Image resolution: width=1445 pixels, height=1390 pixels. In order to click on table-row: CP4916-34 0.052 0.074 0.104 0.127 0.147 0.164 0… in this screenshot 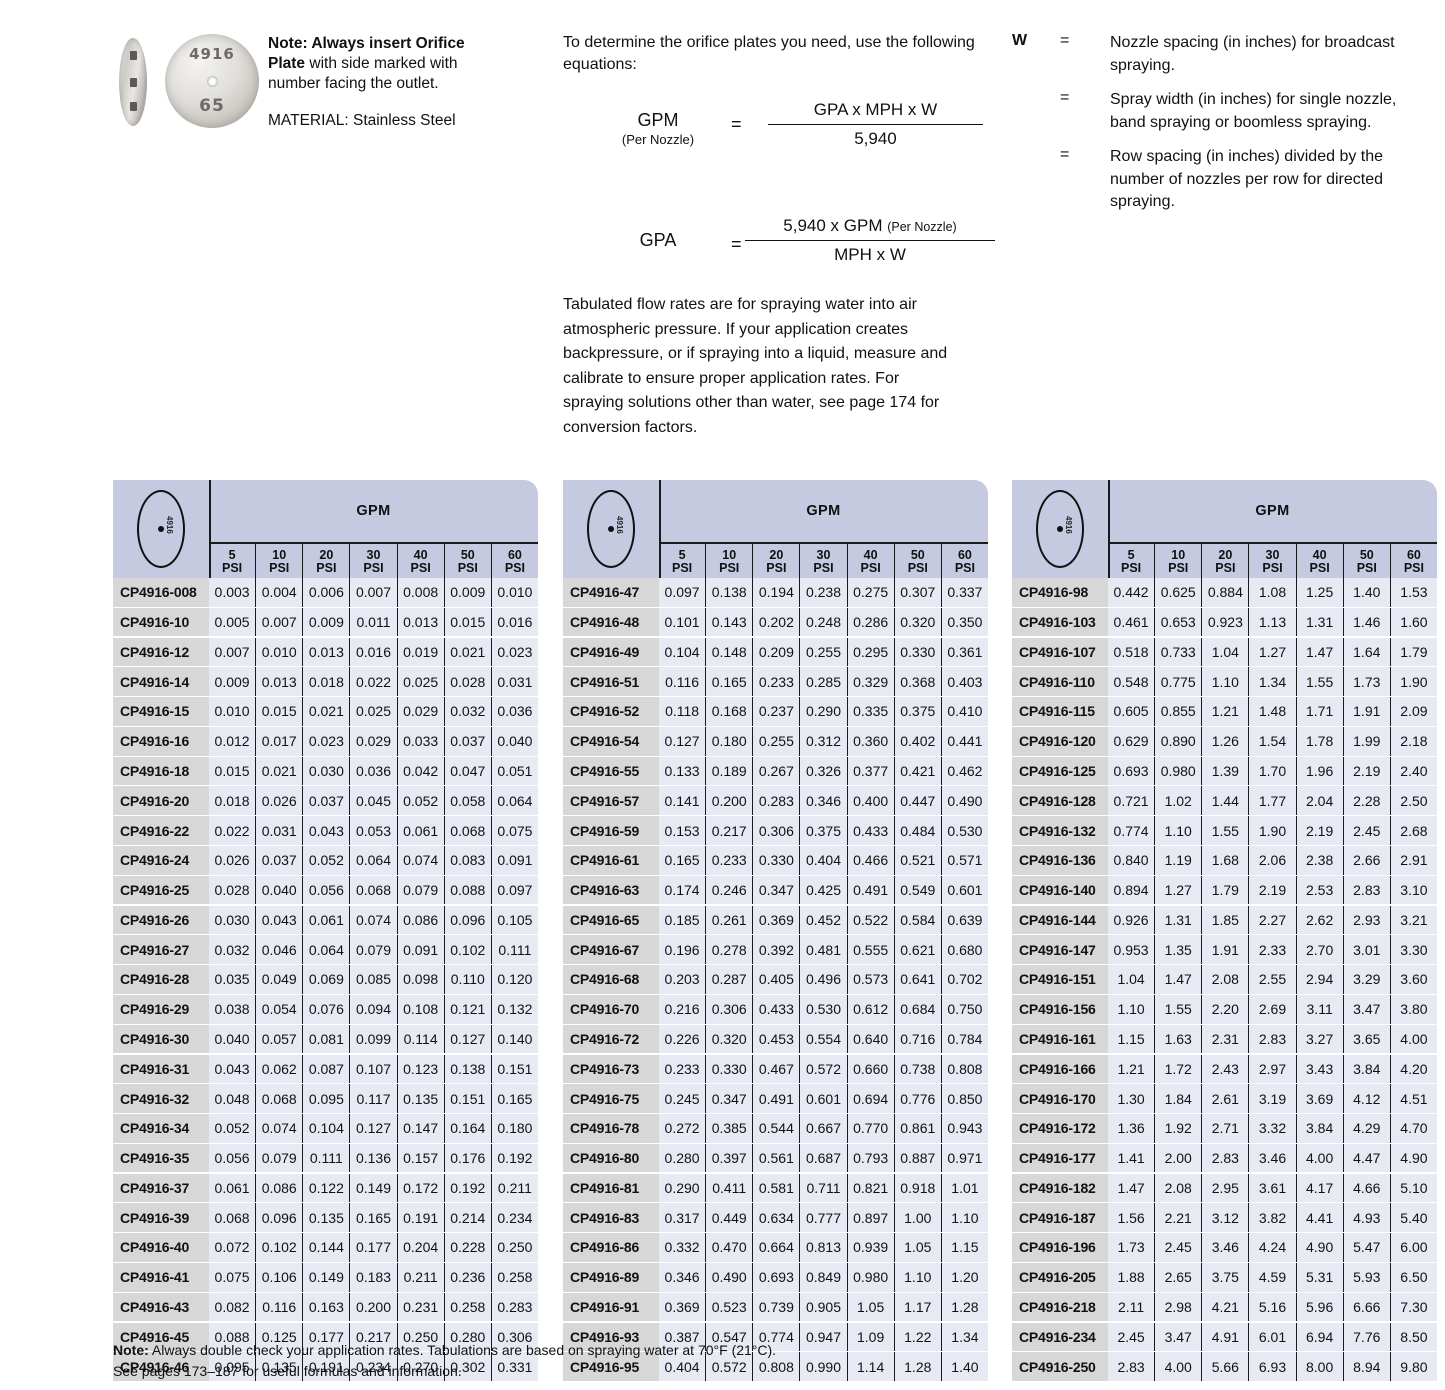, I will do `click(325, 1128)`.